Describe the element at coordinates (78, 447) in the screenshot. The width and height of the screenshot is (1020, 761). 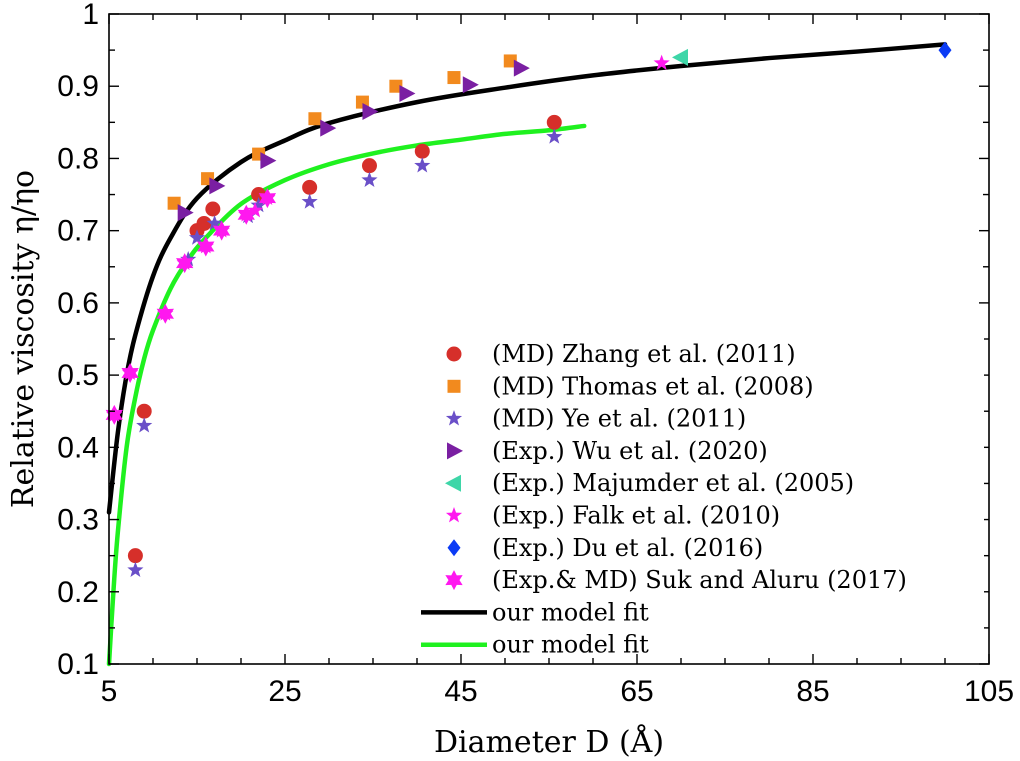
I see `y-tick-label: 0.4` at that location.